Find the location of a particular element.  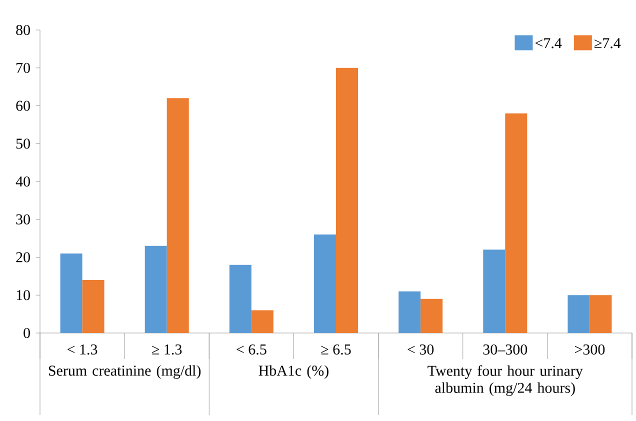

y-tick-label: 40 is located at coordinates (23, 181).